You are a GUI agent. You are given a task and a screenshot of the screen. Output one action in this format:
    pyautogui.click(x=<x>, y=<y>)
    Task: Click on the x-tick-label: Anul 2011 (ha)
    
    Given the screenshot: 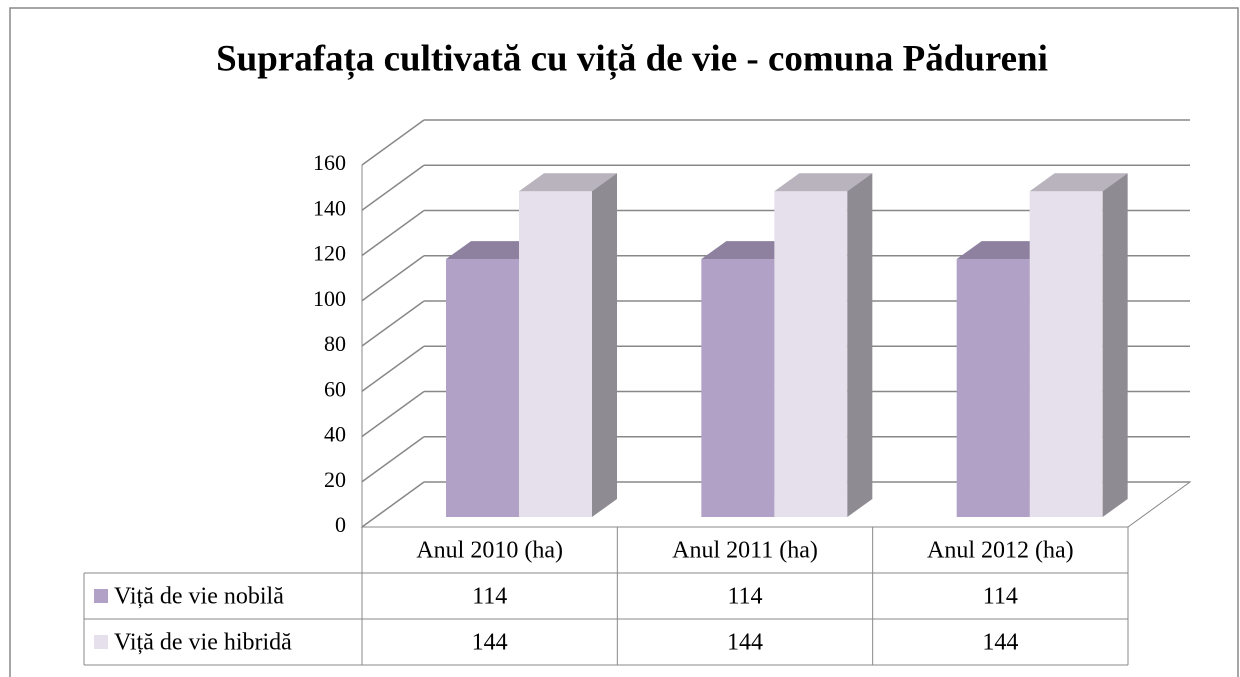 What is the action you would take?
    pyautogui.click(x=745, y=551)
    